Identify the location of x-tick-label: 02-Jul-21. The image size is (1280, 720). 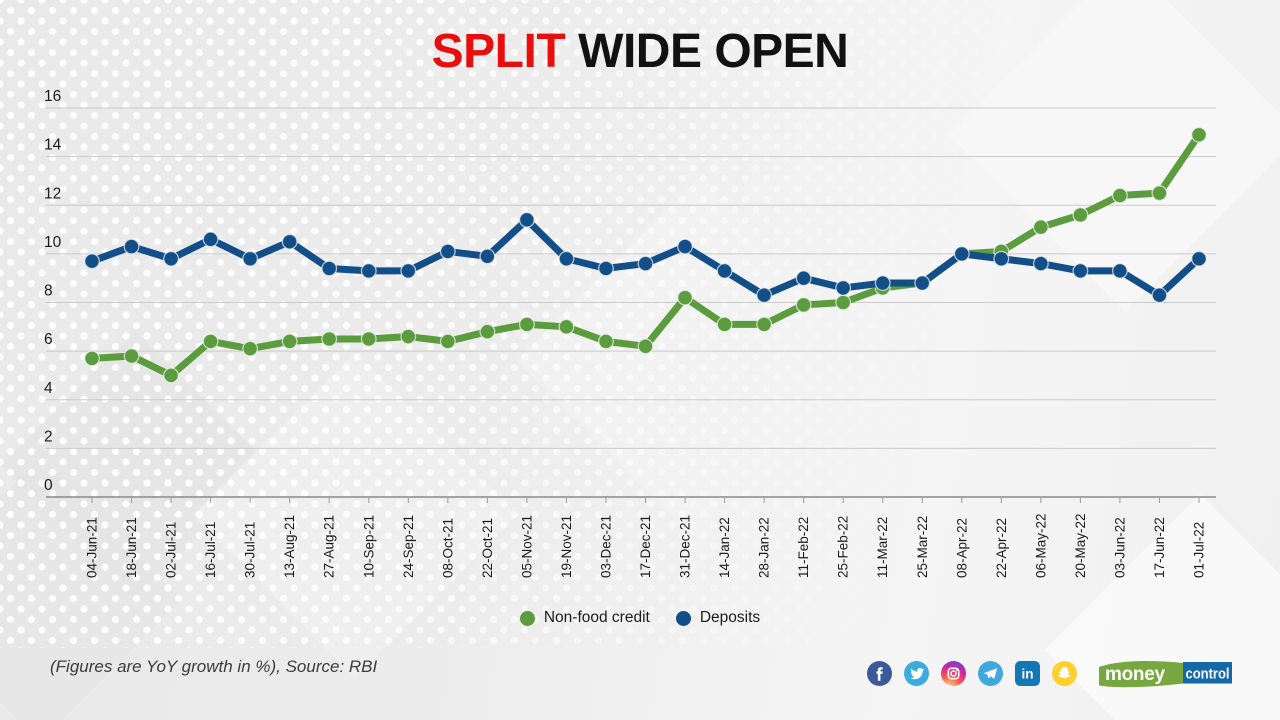
(171, 550).